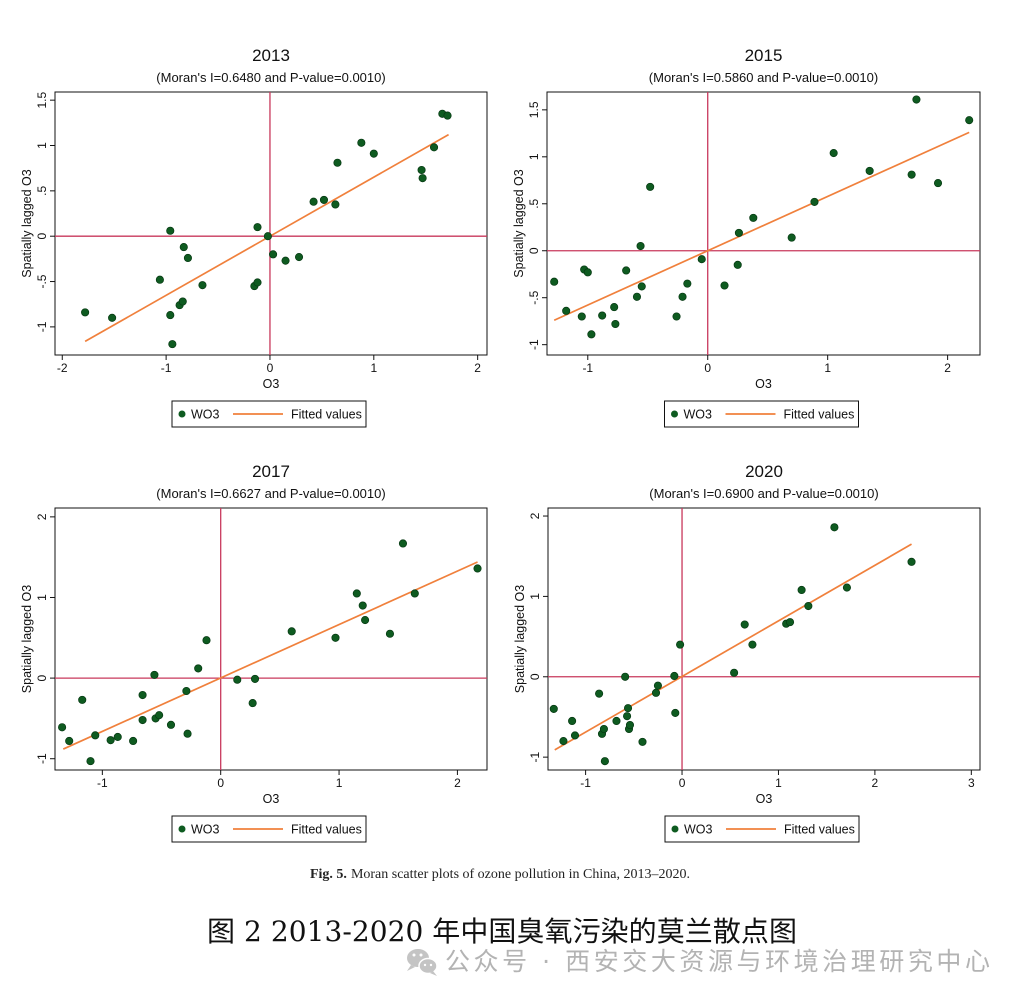 Image resolution: width=1024 pixels, height=1001 pixels. What do you see at coordinates (763, 77) in the screenshot?
I see `plot-subtitle: (Moran's I=0.5860 and P-value=0.0010)` at bounding box center [763, 77].